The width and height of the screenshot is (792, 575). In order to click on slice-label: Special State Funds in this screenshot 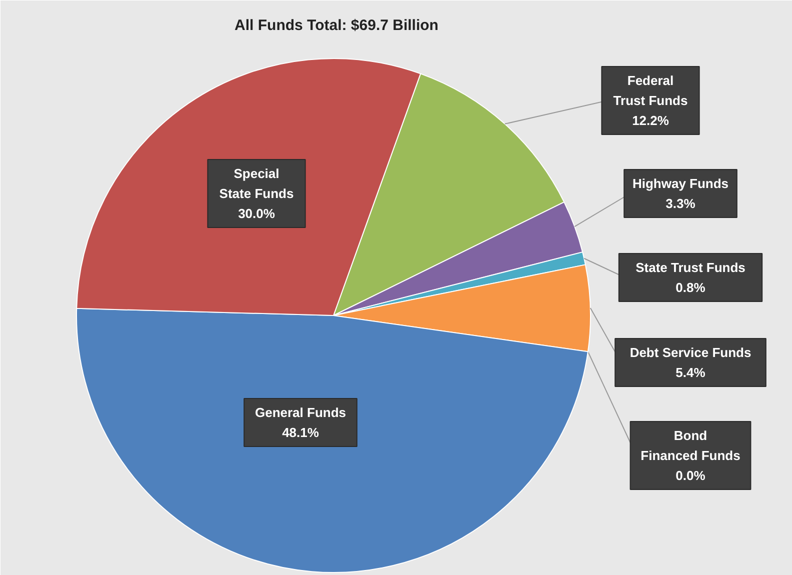, I will do `click(256, 183)`.